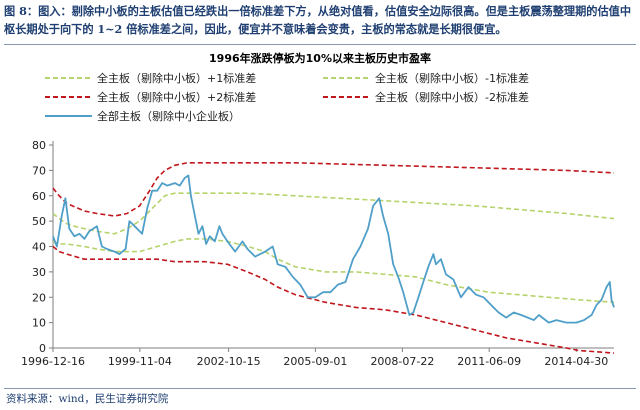 This screenshot has height=410, width=640. I want to click on legend-label-5: 全部主板（剔除中小企业板）, so click(168, 116).